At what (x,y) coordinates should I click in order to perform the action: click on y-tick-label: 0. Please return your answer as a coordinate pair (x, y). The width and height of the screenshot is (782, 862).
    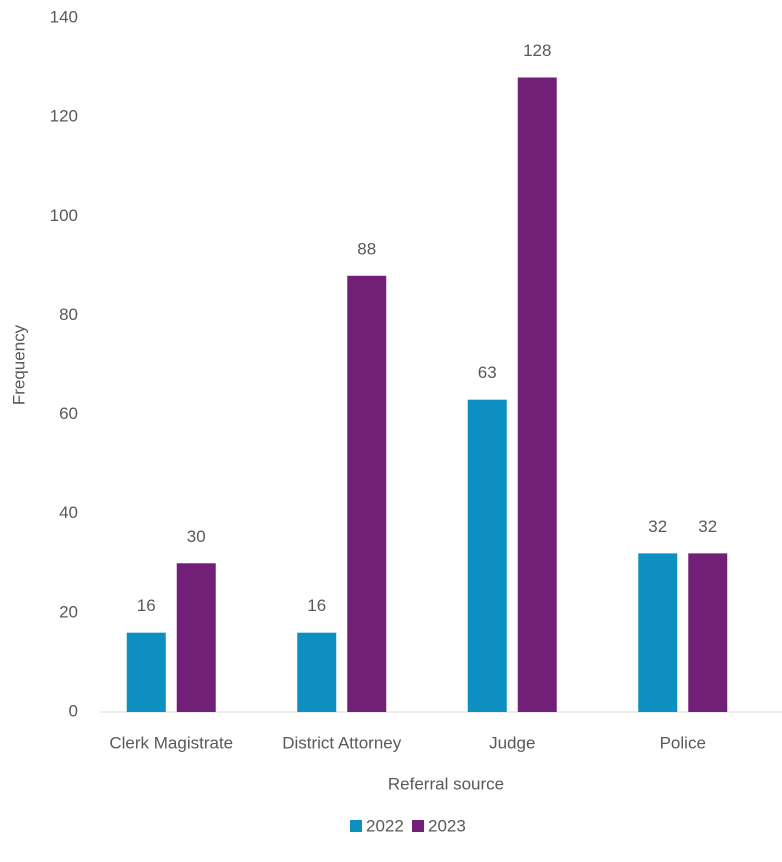
    Looking at the image, I should click on (73, 710).